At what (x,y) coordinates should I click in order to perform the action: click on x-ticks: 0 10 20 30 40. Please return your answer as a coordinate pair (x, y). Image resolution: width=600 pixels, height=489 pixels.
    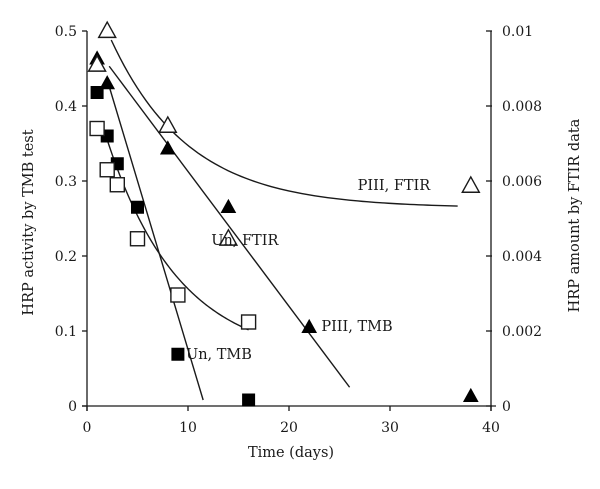
    Looking at the image, I should click on (291, 421).